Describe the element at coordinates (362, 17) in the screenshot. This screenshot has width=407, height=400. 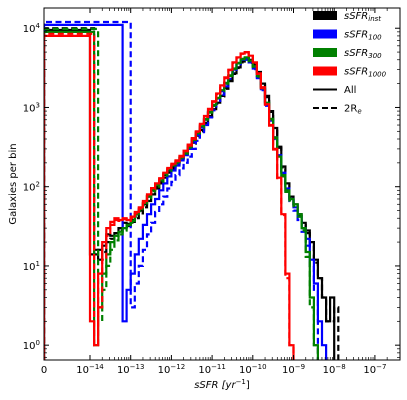
I see `legend-label: sSFRinst` at that location.